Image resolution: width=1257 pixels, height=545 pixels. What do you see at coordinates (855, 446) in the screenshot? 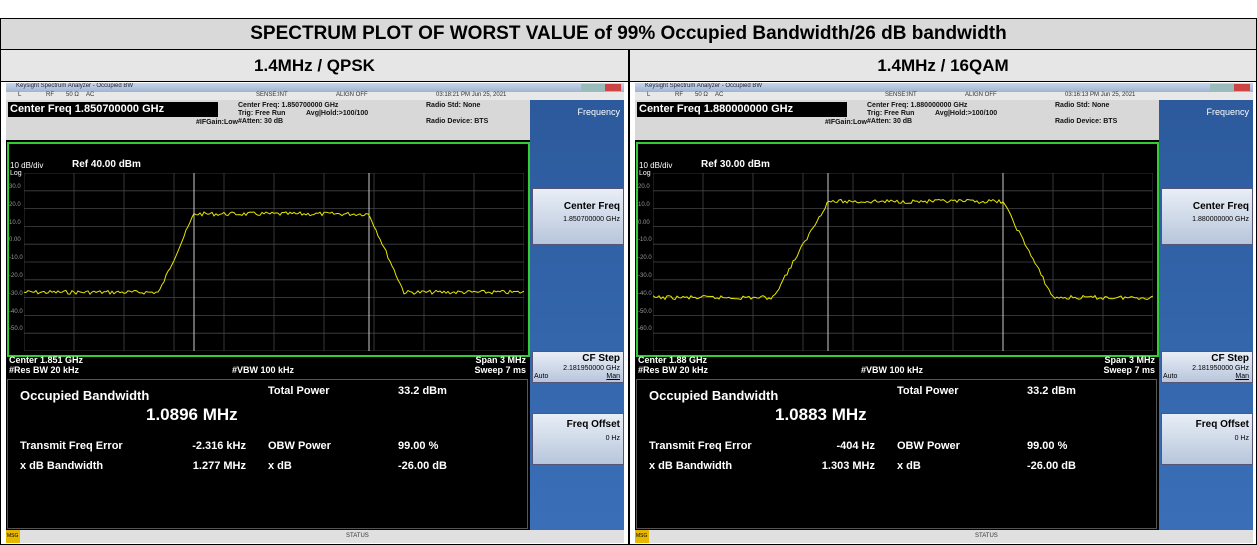
I see `result-value: -404 Hz` at bounding box center [855, 446].